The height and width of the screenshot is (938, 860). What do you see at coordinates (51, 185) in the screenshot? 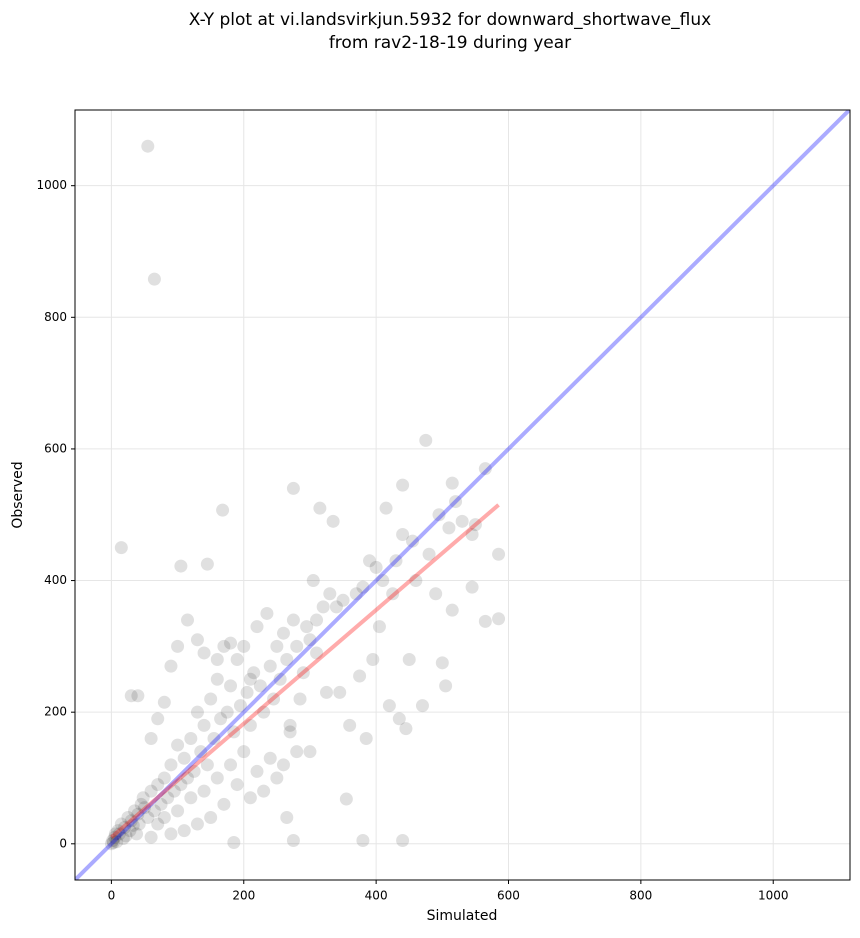
I see `y-tick-label: 1000` at bounding box center [51, 185].